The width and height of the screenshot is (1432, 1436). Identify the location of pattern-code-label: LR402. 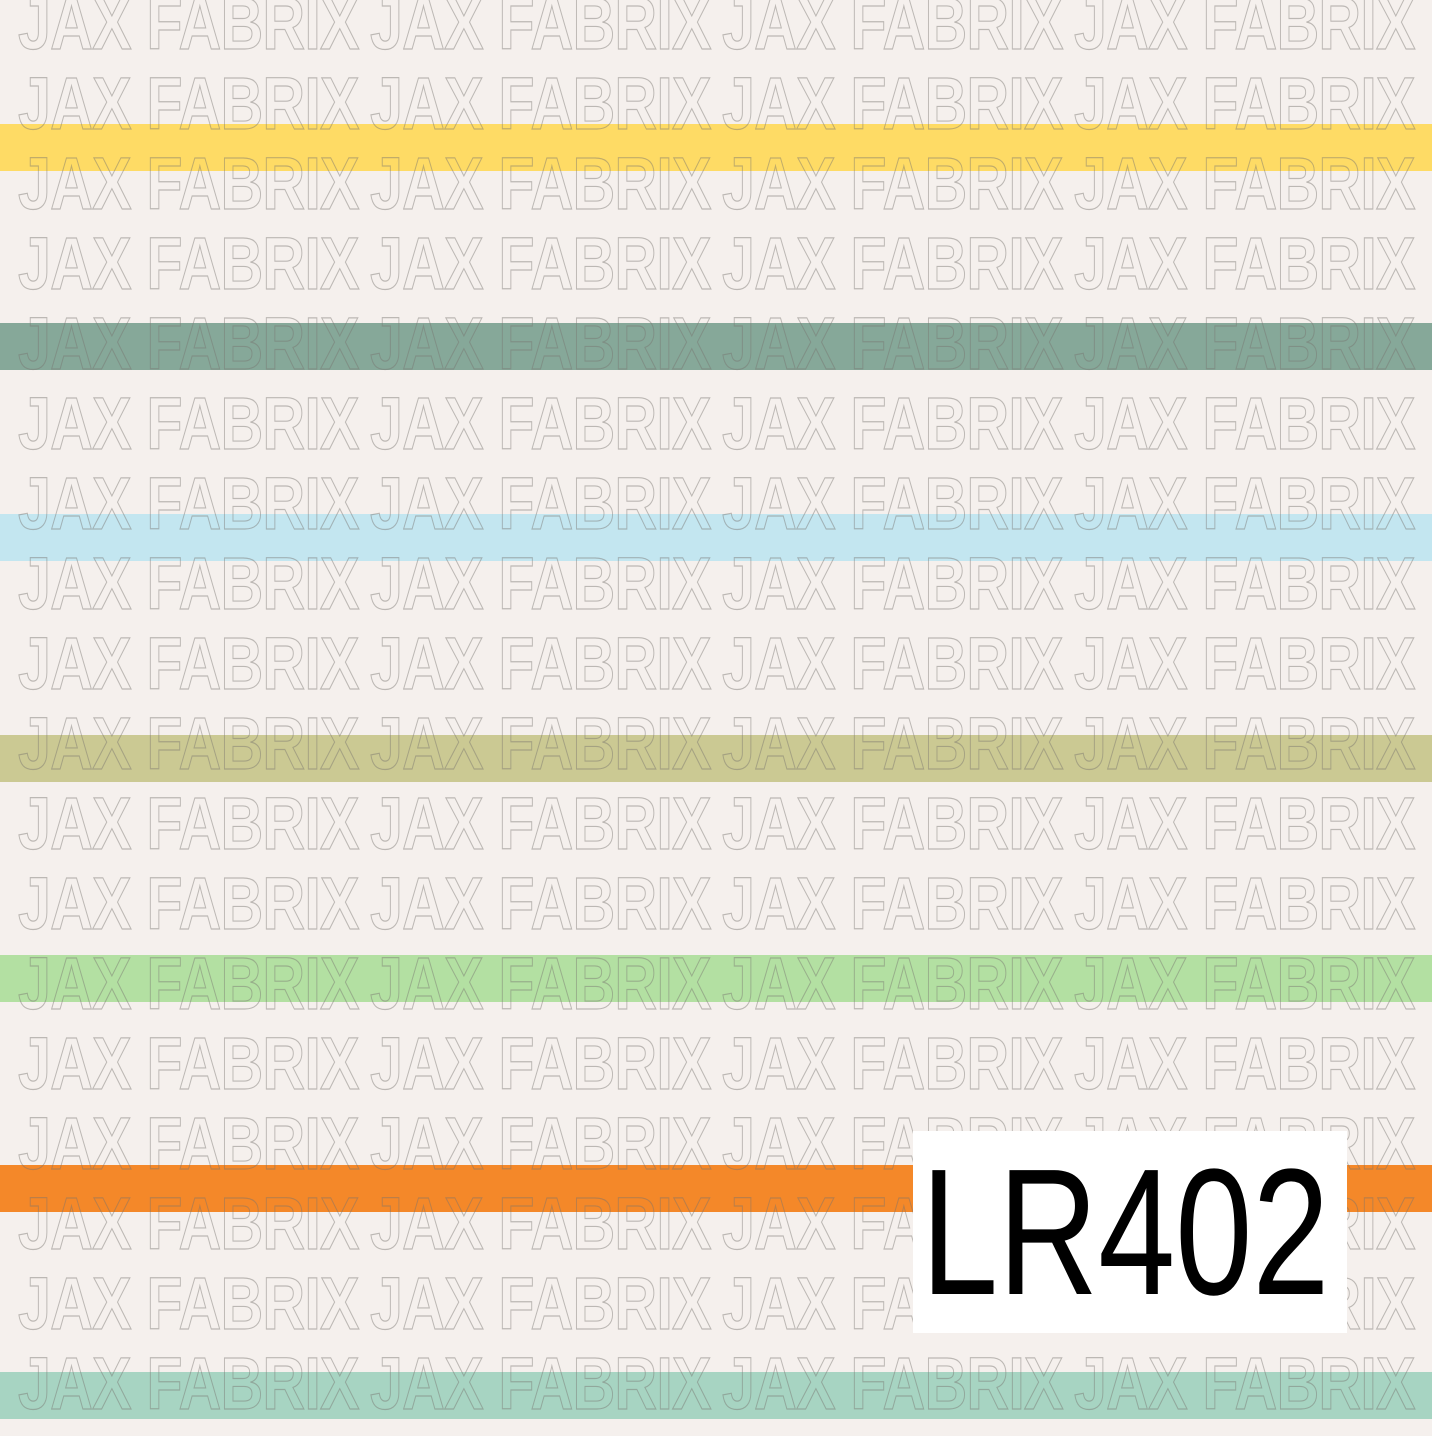
(1130, 1232).